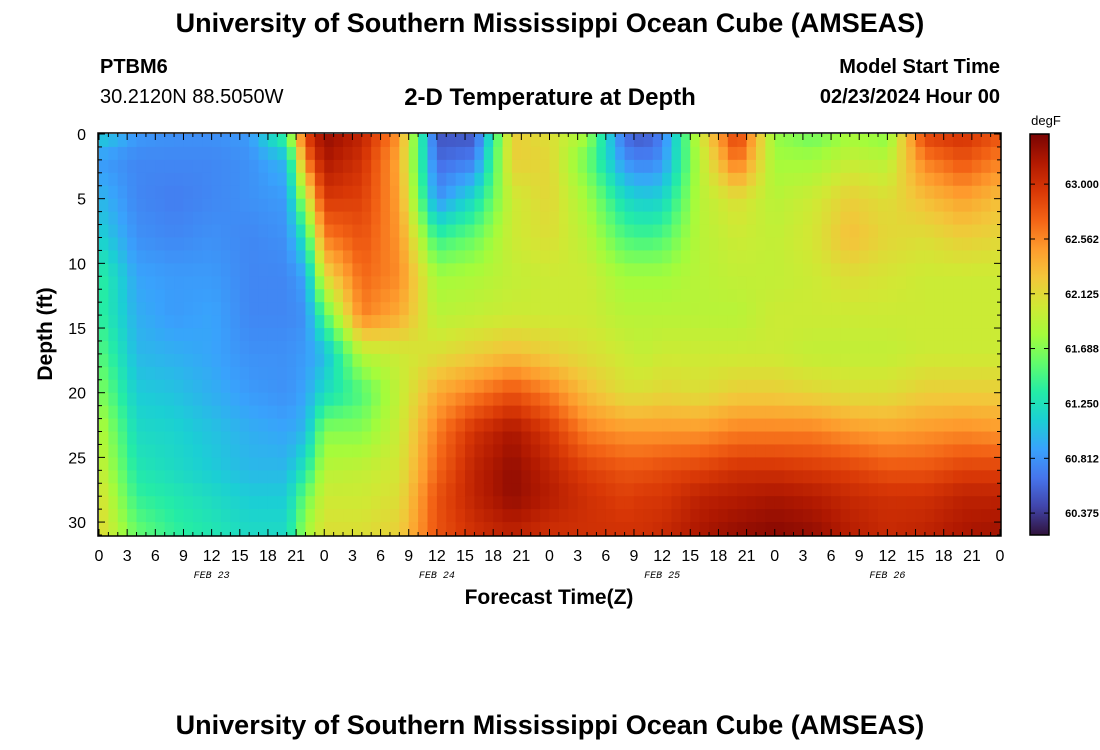  Describe the element at coordinates (549, 597) in the screenshot. I see `x-axis-title: Forecast Time(Z)` at that location.